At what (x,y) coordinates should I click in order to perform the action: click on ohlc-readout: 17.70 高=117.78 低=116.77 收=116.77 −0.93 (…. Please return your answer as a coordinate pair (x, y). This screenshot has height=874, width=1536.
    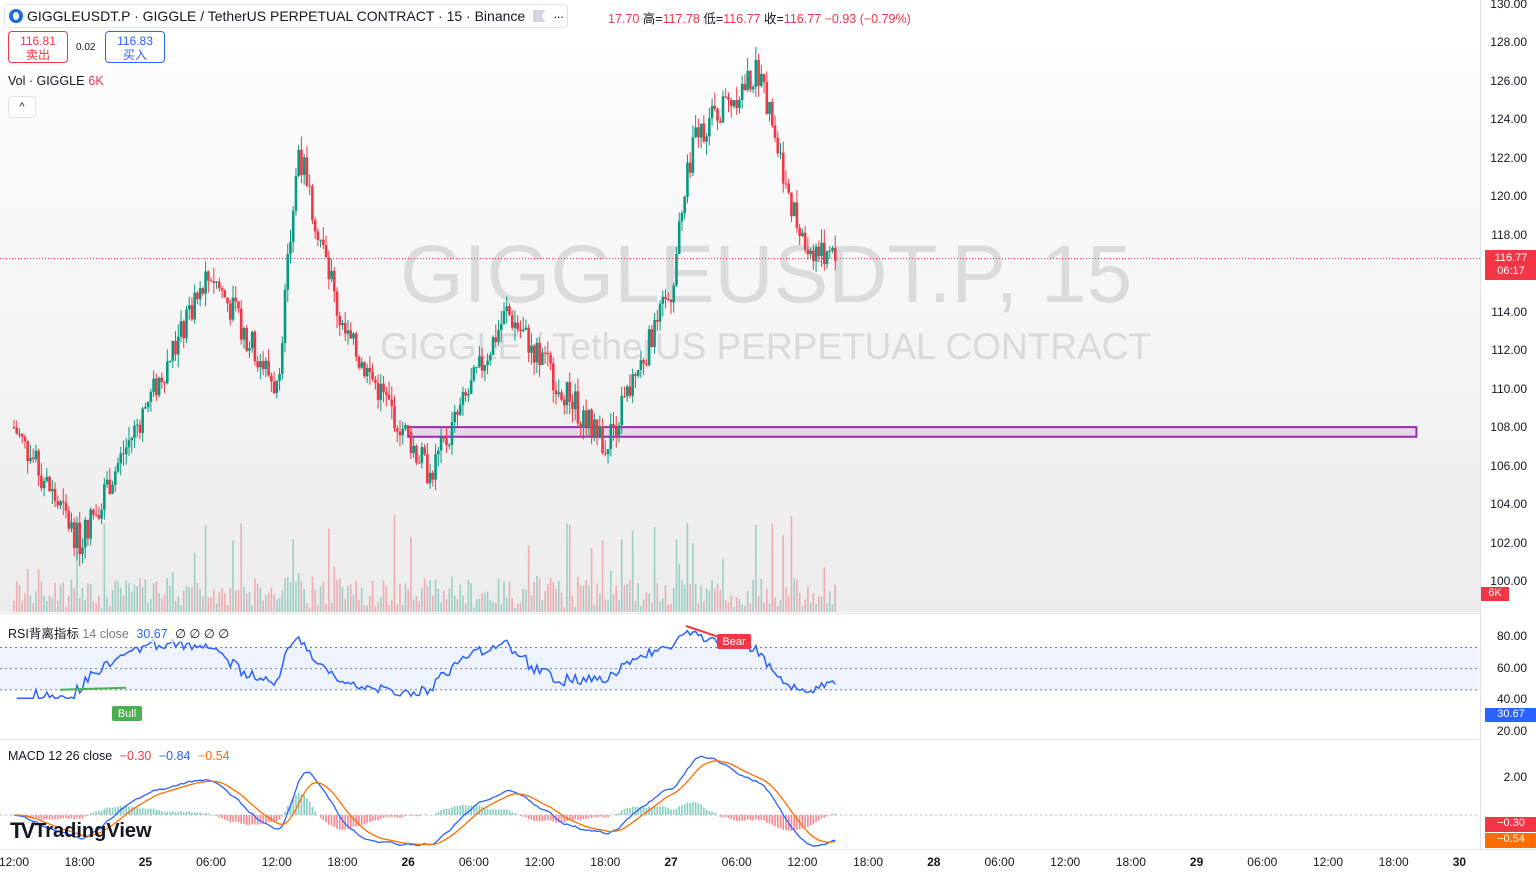
    Looking at the image, I should click on (759, 17).